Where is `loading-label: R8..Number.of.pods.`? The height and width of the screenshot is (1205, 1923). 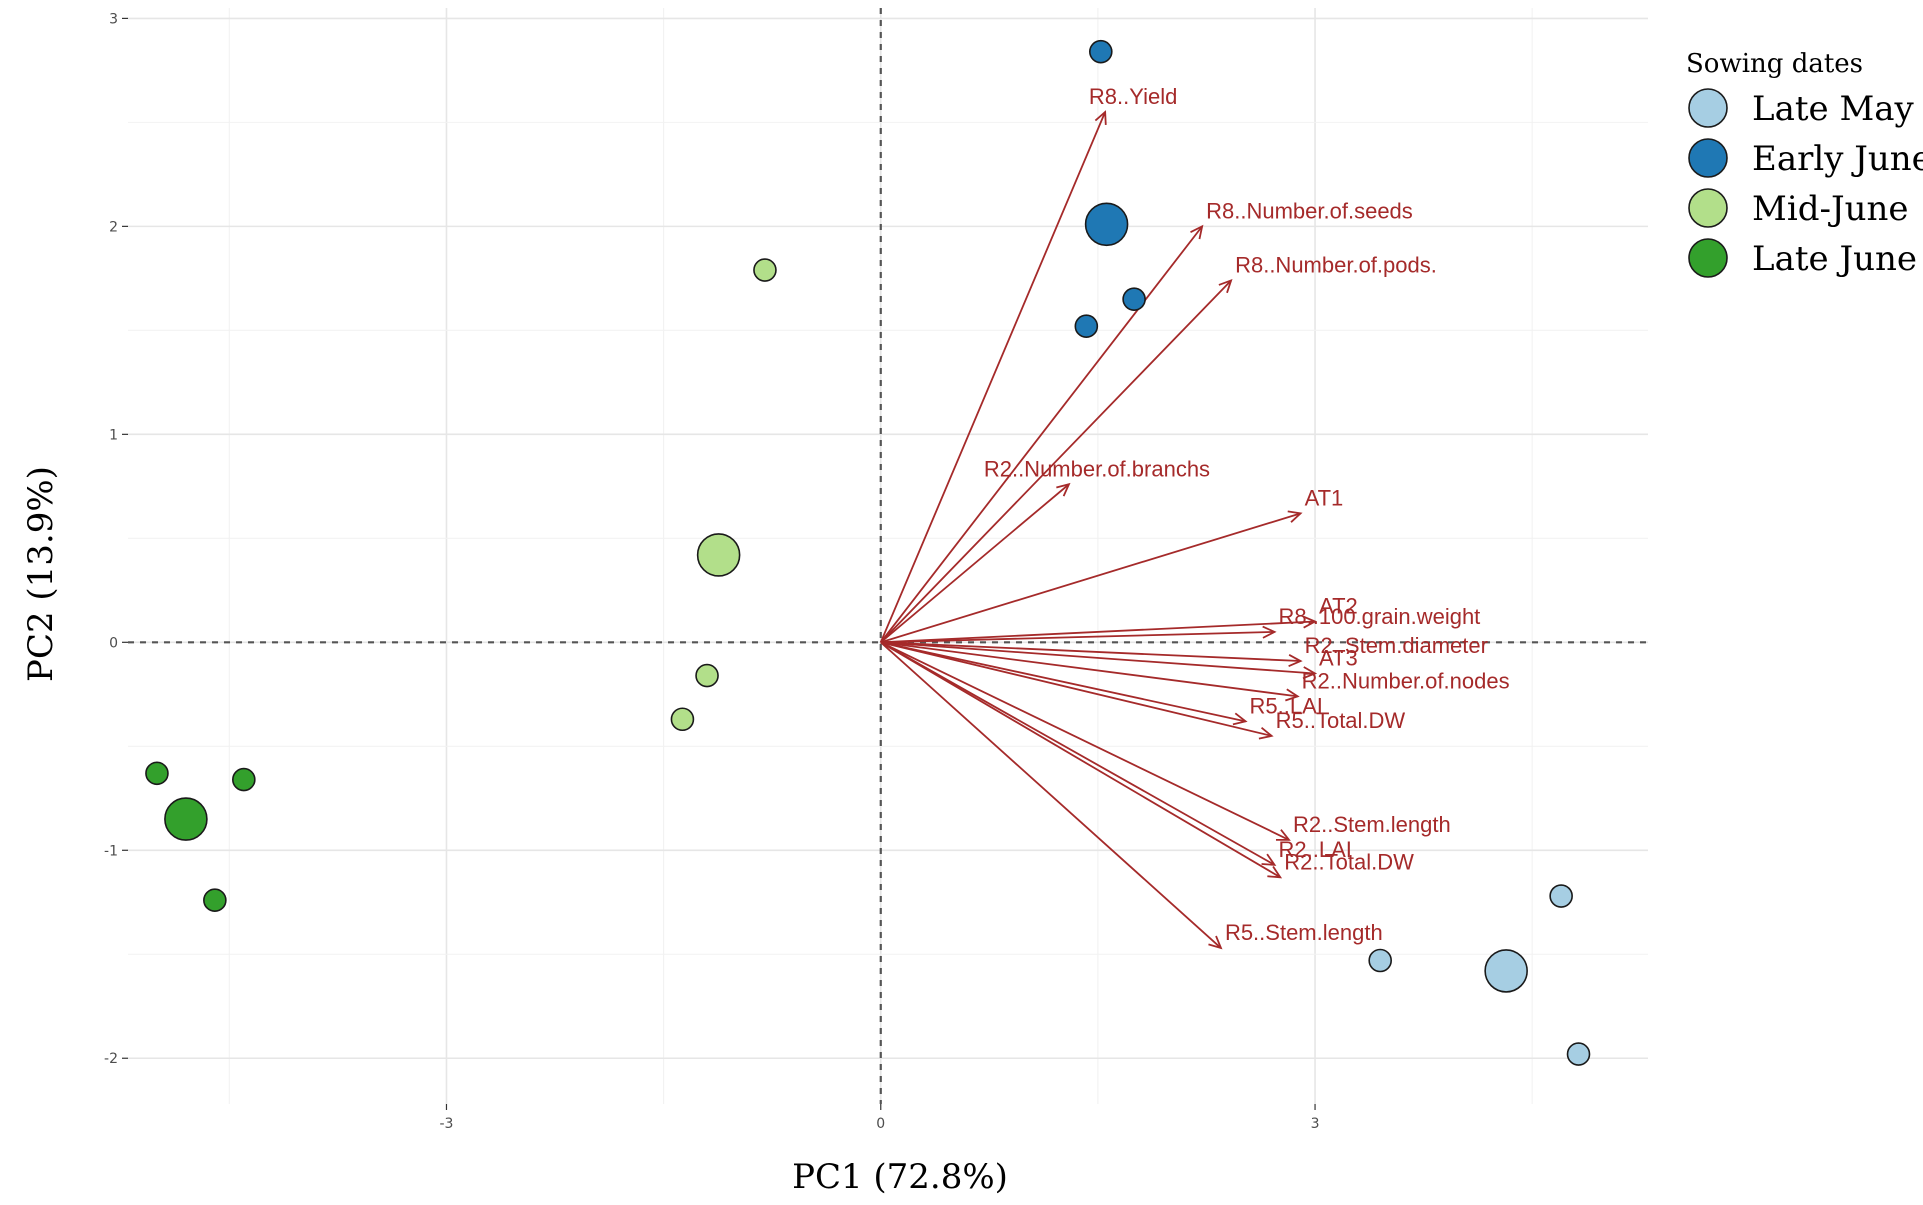 loading-label: R8..Number.of.pods. is located at coordinates (1336, 264).